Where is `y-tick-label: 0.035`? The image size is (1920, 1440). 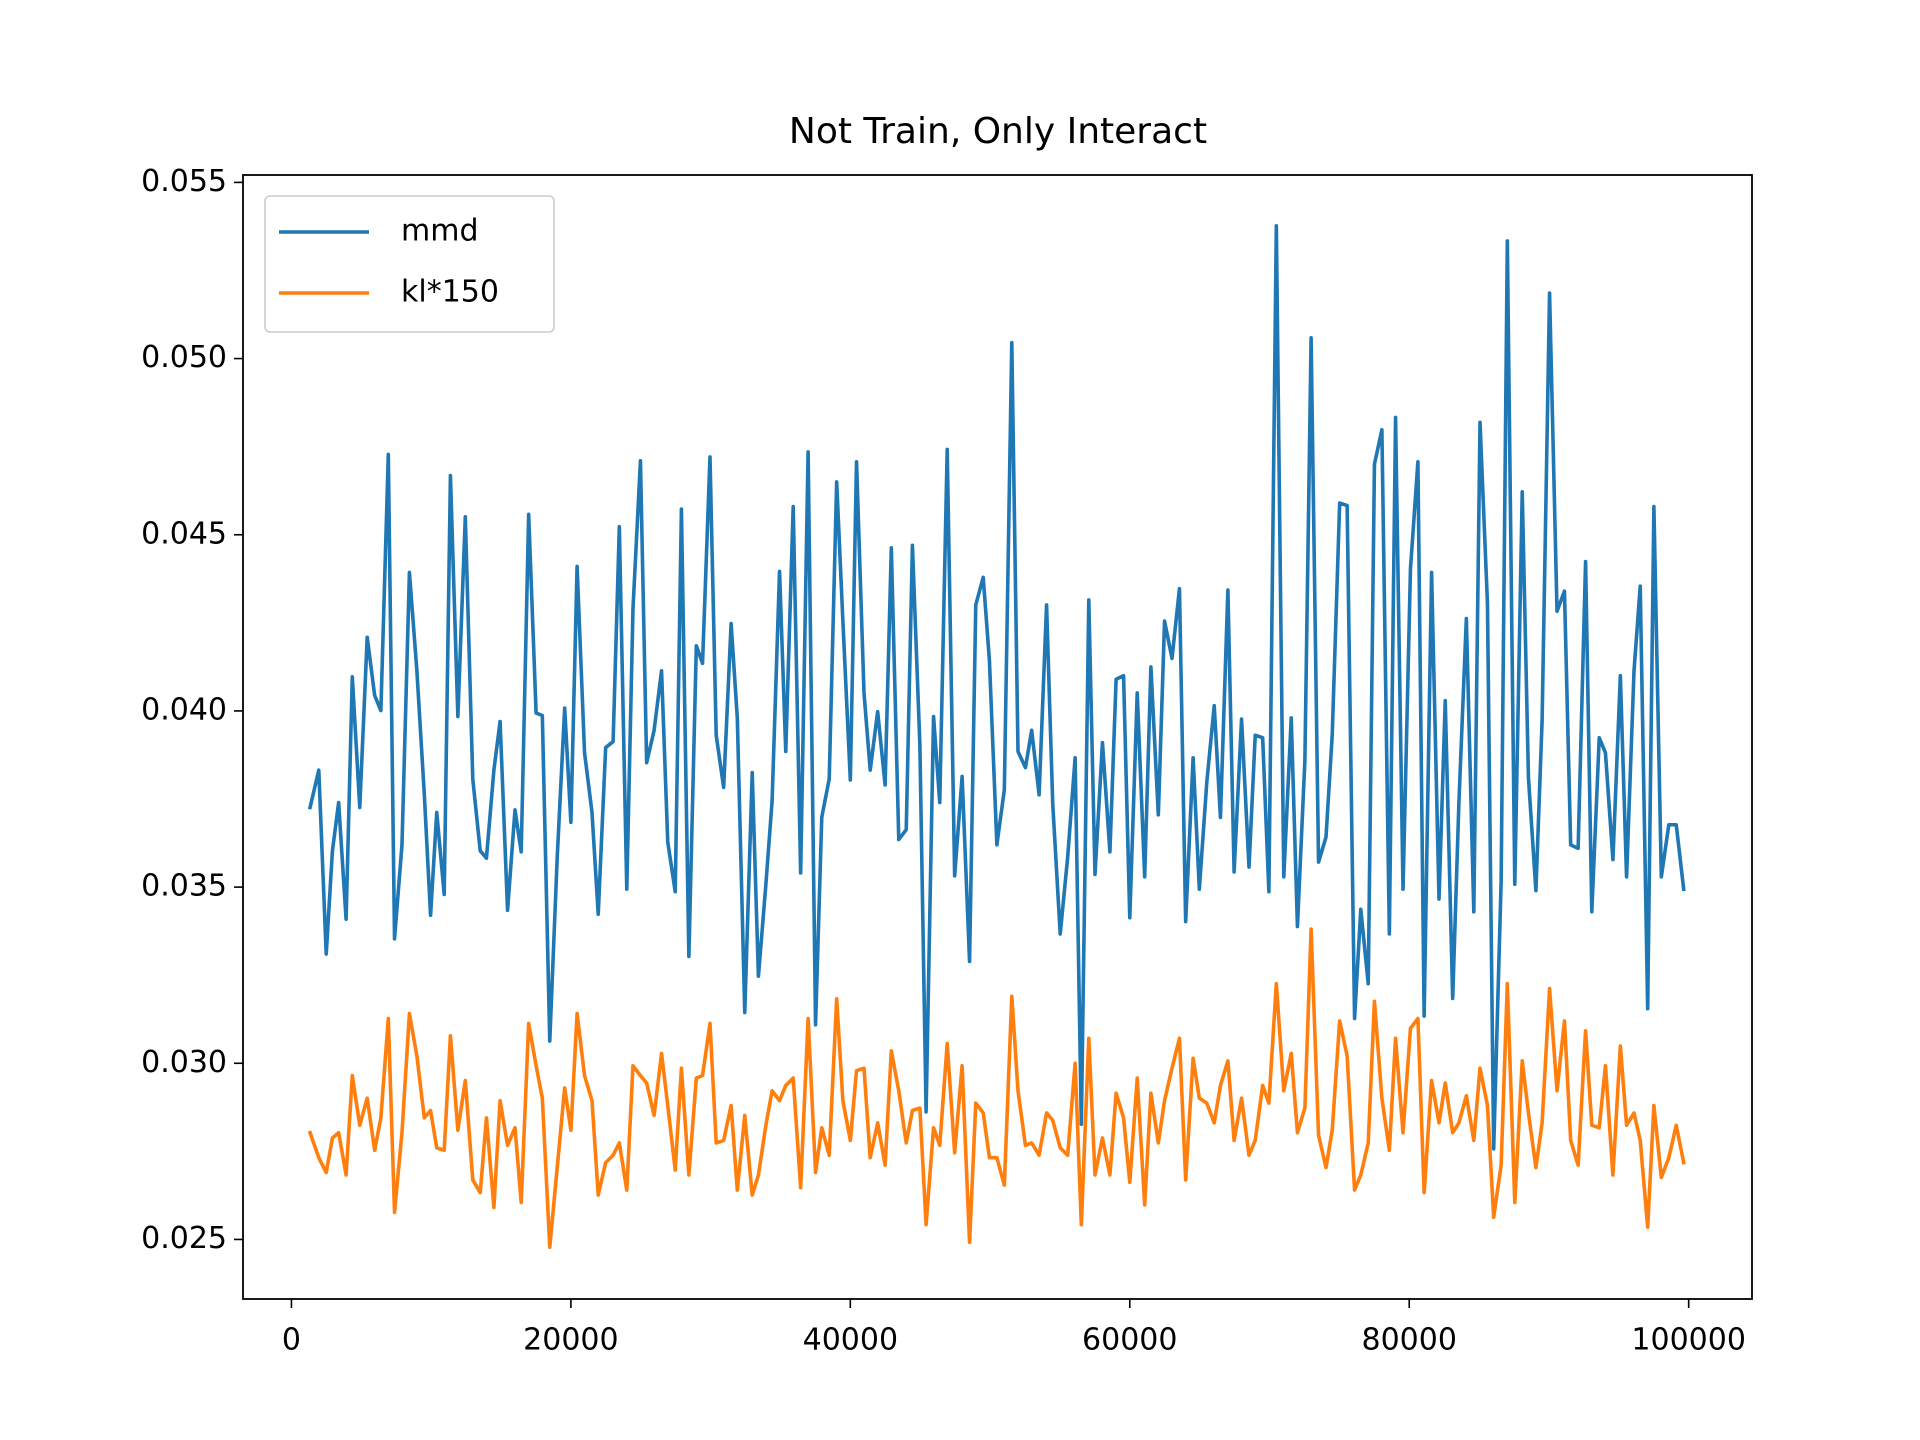
y-tick-label: 0.035 is located at coordinates (184, 886).